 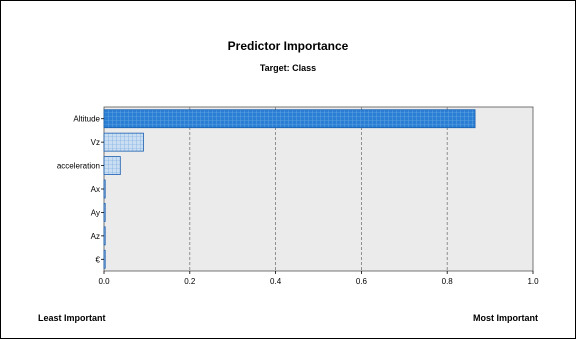 What do you see at coordinates (318, 278) in the screenshot?
I see `x-axis: 0.0 0.2 0.4 0.6 0.8 1.0` at bounding box center [318, 278].